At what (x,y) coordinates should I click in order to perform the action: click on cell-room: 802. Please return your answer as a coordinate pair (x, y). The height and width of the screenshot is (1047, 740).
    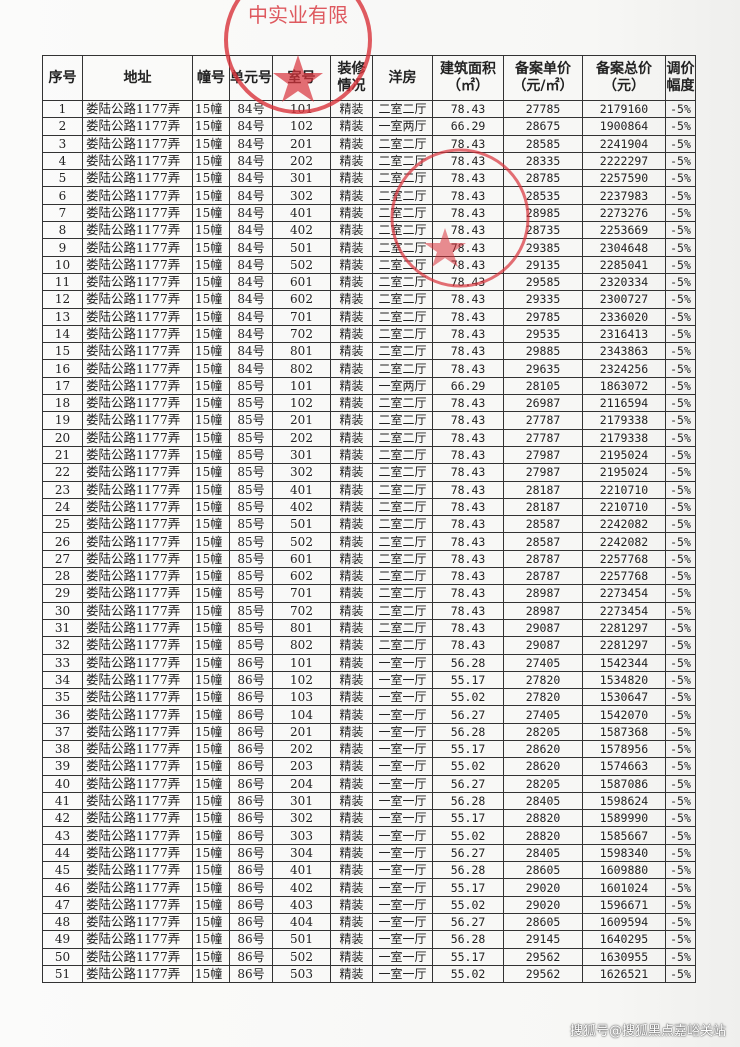
    Looking at the image, I should click on (301, 645).